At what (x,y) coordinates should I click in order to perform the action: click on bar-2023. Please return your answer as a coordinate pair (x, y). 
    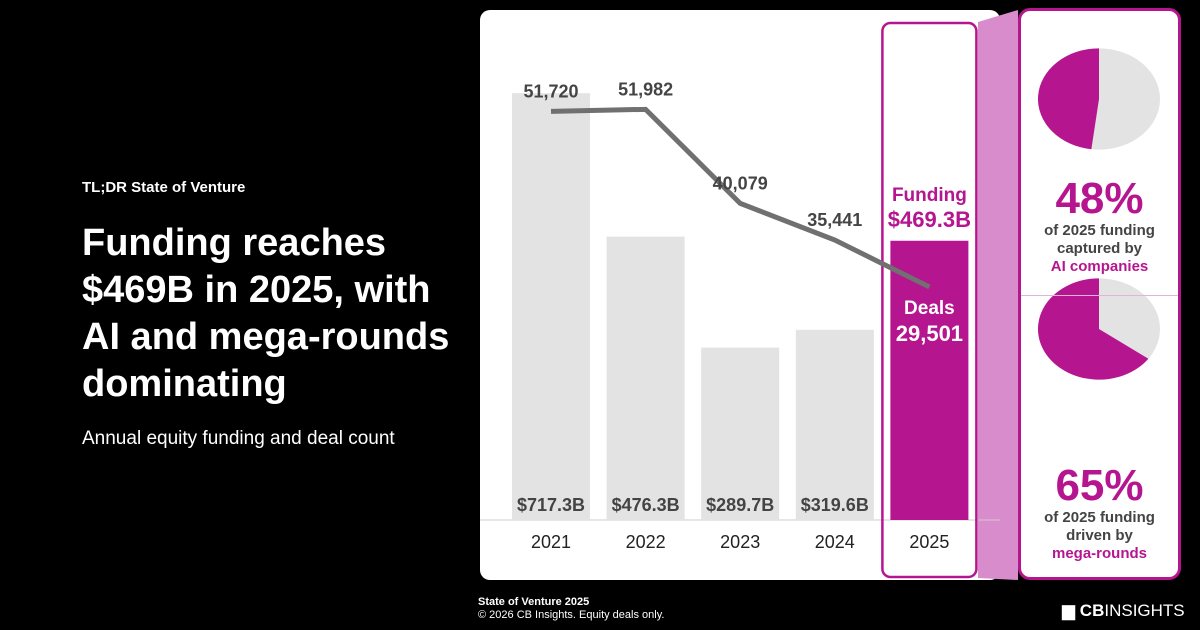
    Looking at the image, I should click on (740, 433).